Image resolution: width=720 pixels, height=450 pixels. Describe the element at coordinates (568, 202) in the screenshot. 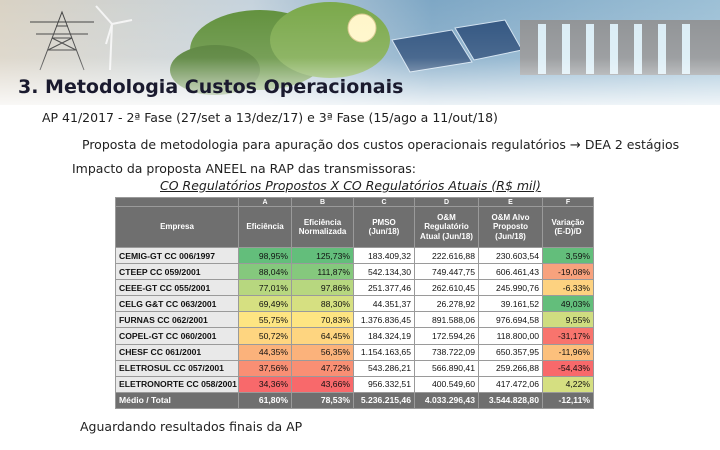

I see `column-letter: F` at that location.